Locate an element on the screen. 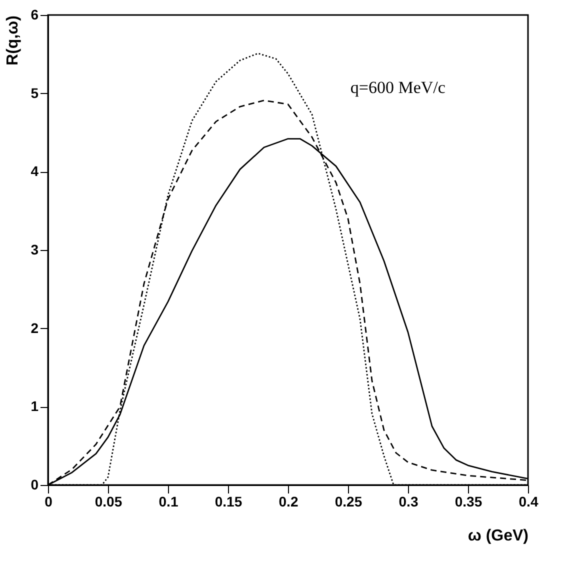 This screenshot has width=564, height=566. y-tick-label: 6 is located at coordinates (34, 14).